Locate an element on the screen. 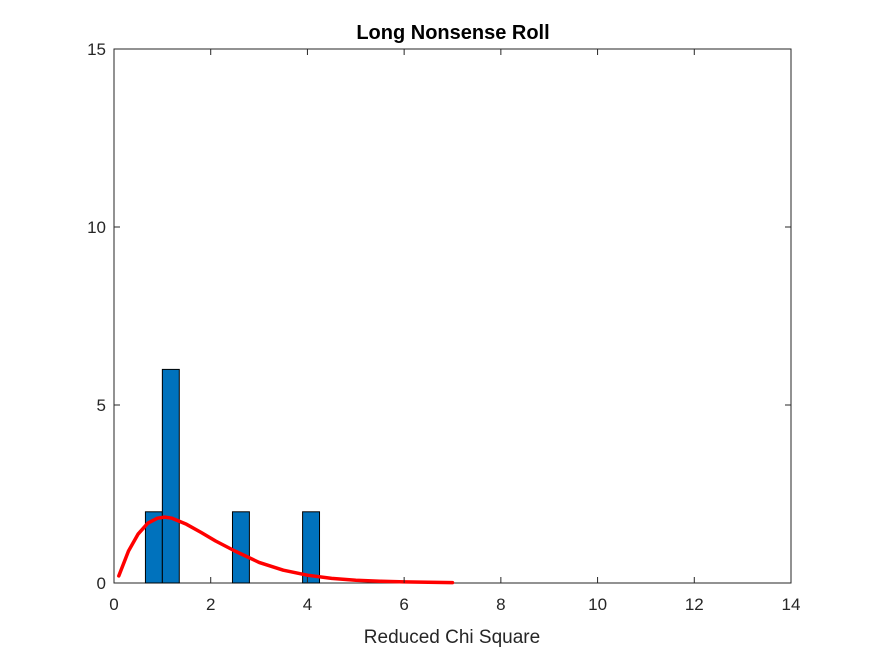 The width and height of the screenshot is (875, 656). x-tick-label: 12 is located at coordinates (694, 604).